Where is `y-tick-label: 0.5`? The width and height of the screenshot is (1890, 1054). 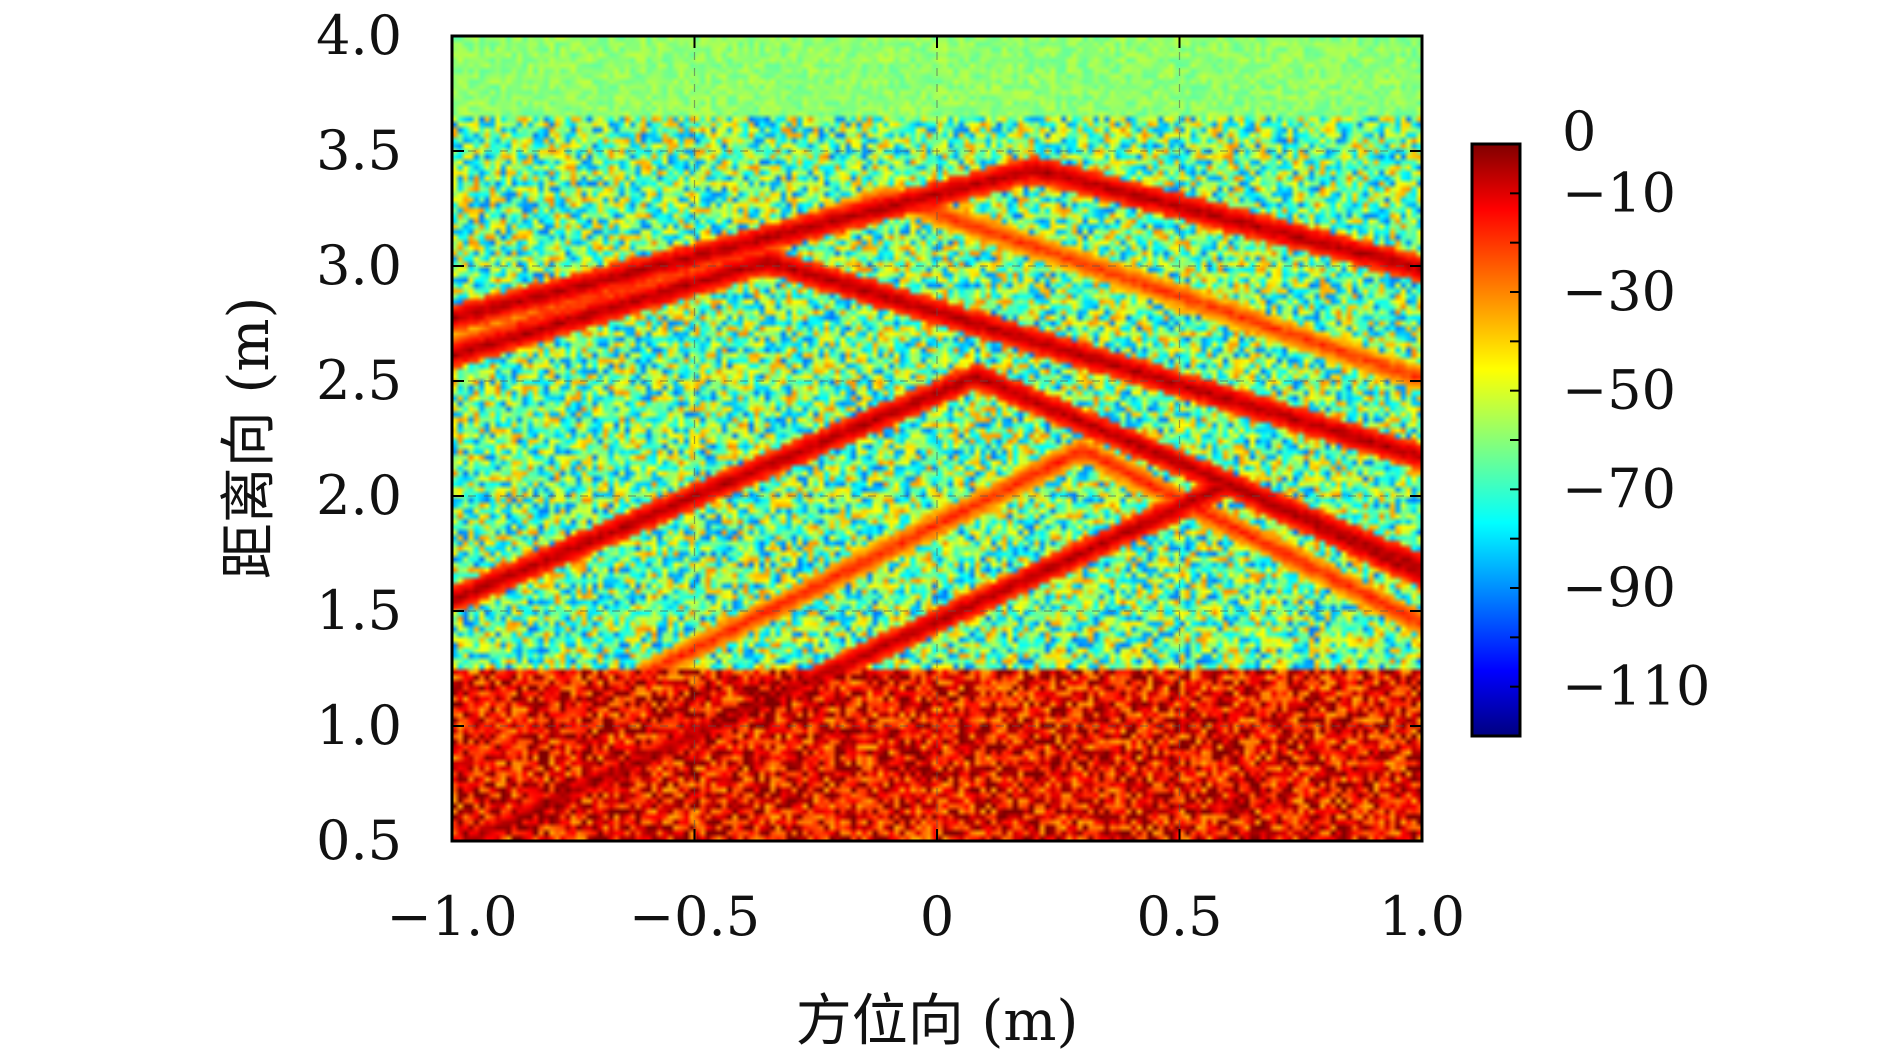
y-tick-label: 0.5 is located at coordinates (359, 840).